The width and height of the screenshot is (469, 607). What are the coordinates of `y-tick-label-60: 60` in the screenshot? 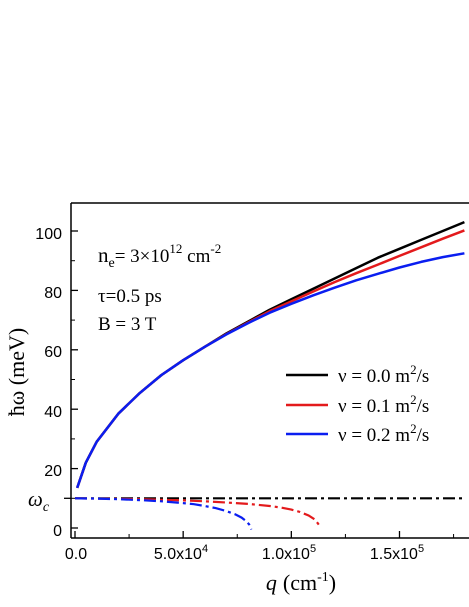 It's located at (53, 352).